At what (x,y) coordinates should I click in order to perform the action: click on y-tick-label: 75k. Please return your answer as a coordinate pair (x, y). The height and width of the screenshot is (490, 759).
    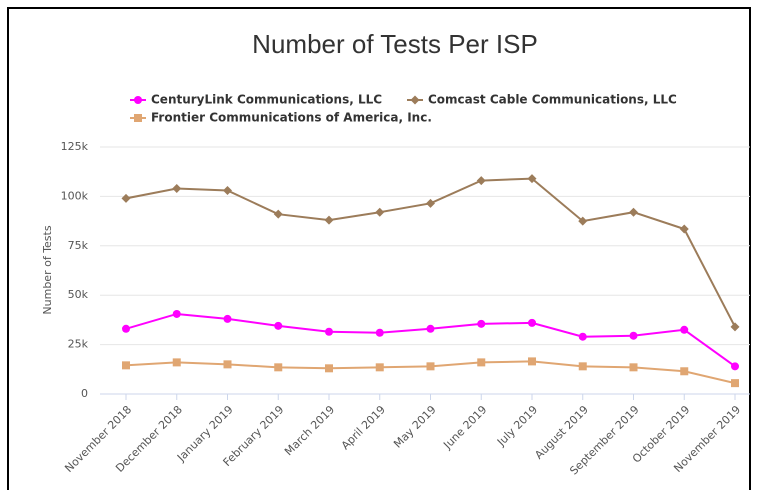
    Looking at the image, I should click on (78, 245).